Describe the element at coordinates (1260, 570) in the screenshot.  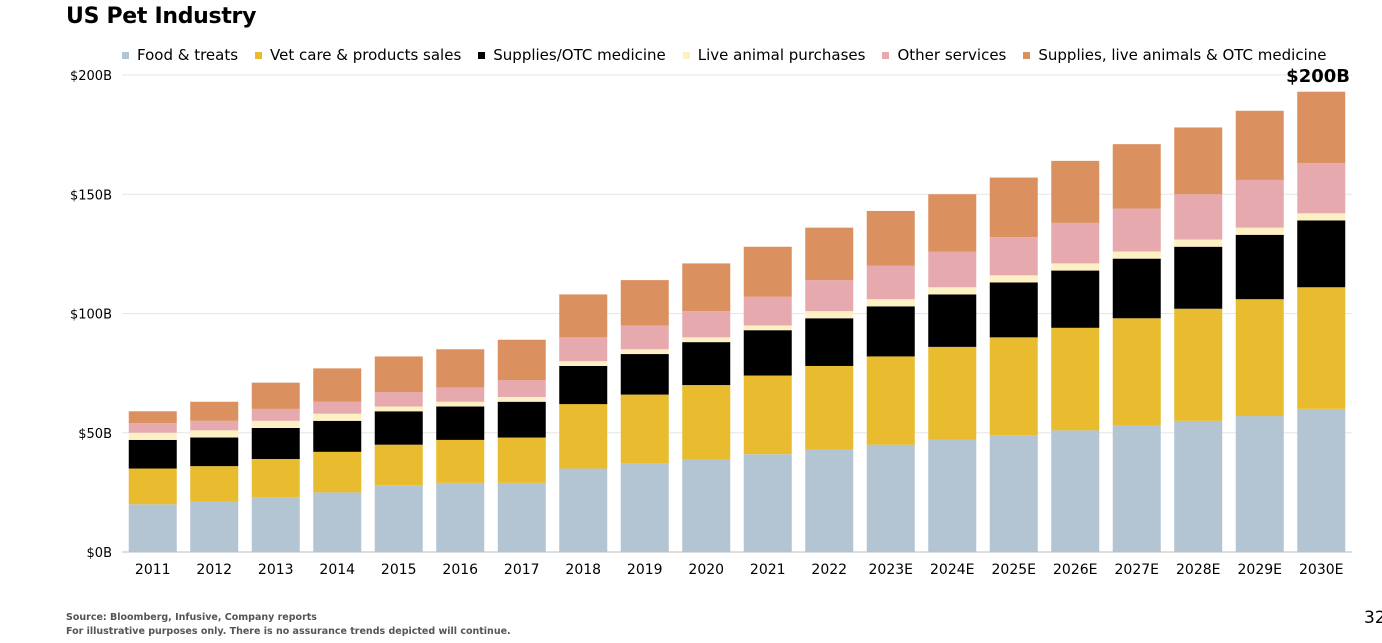
I see `x-tick-label: 2029E` at that location.